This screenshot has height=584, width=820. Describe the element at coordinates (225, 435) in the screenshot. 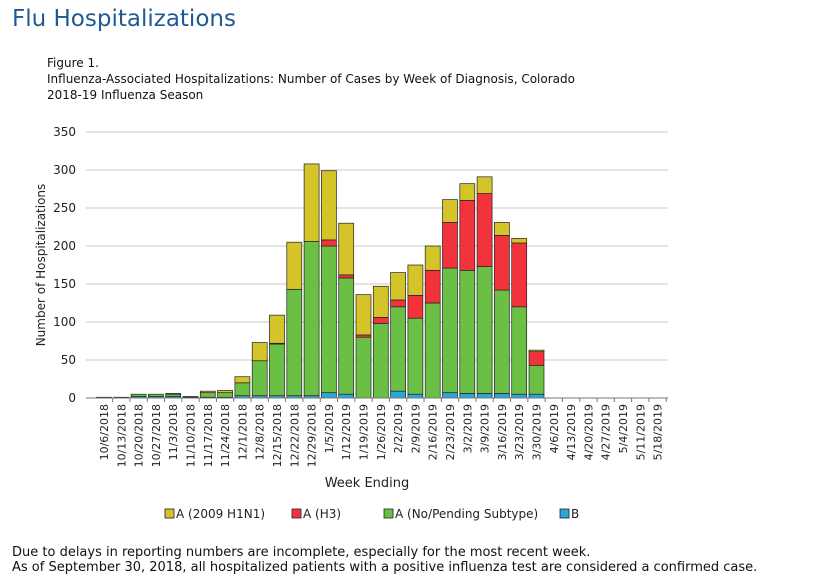

I see `x-tick-label: 11/24/2018` at that location.